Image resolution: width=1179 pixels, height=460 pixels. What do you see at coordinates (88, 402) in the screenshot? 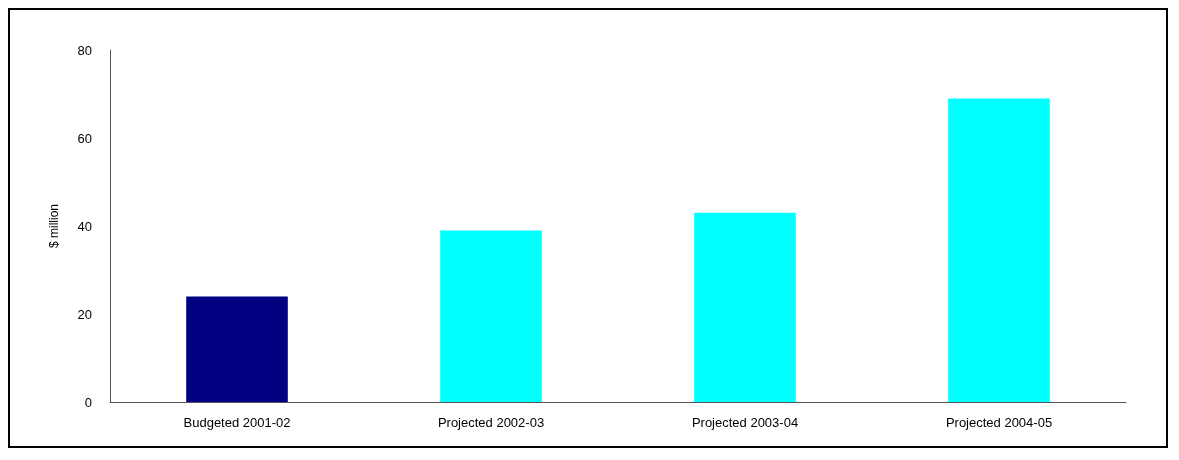
I see `y-tick-label: 0` at bounding box center [88, 402].